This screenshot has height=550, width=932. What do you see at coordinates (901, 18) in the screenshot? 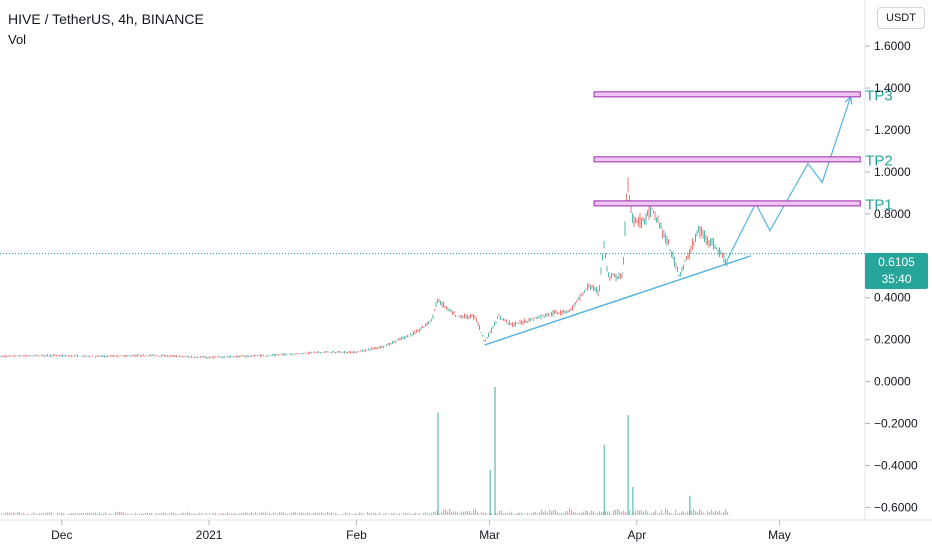
I see `currency-button: USDT` at bounding box center [901, 18].